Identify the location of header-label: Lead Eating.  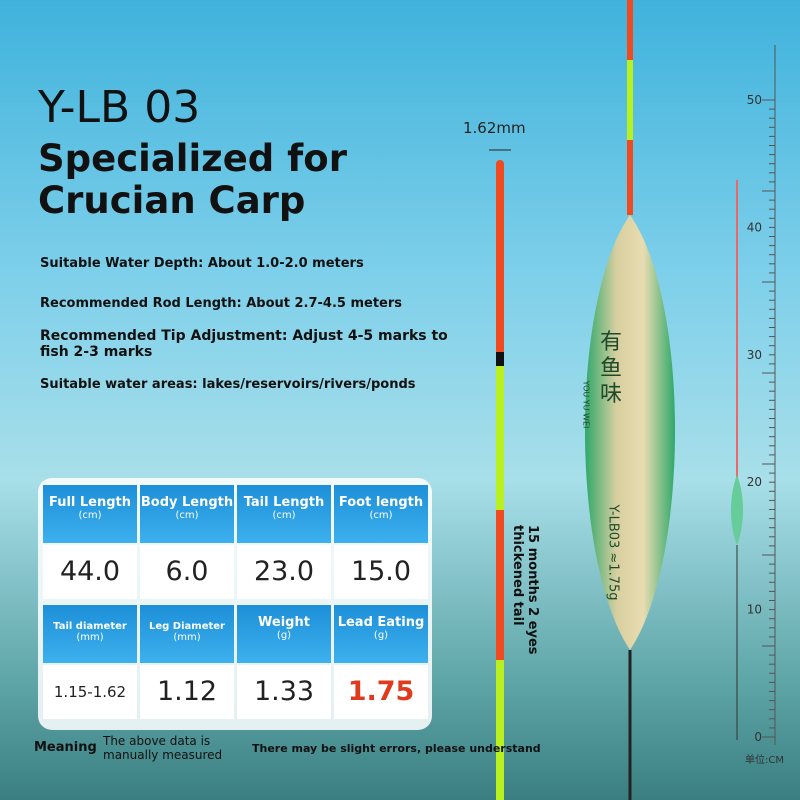
(381, 622).